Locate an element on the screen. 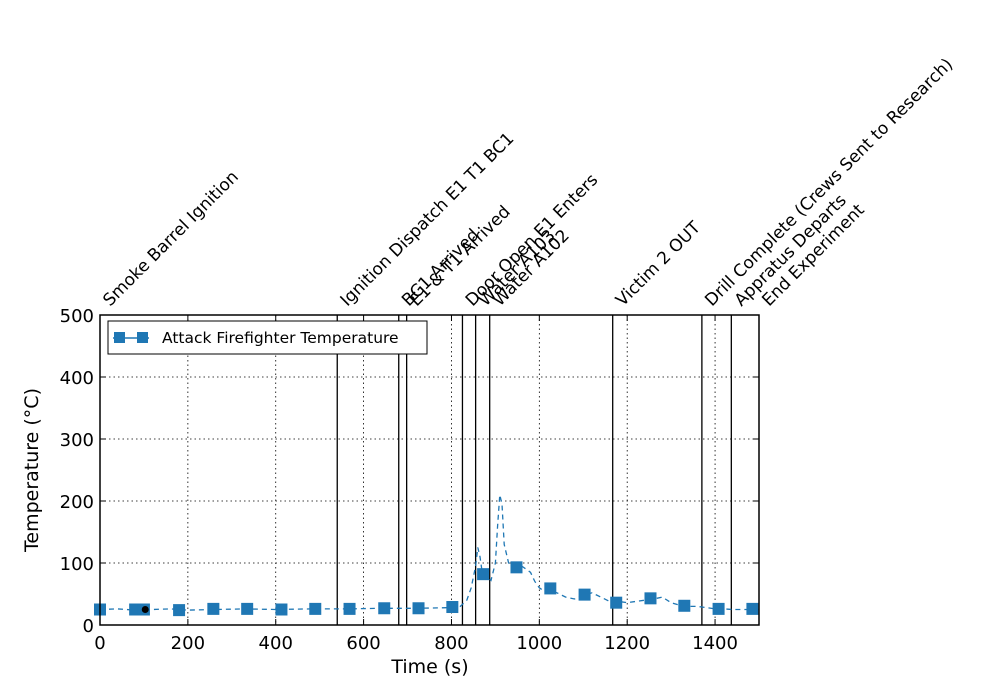 The image size is (1000, 700). y-axis-title: Temperature (°C) is located at coordinates (32, 470).